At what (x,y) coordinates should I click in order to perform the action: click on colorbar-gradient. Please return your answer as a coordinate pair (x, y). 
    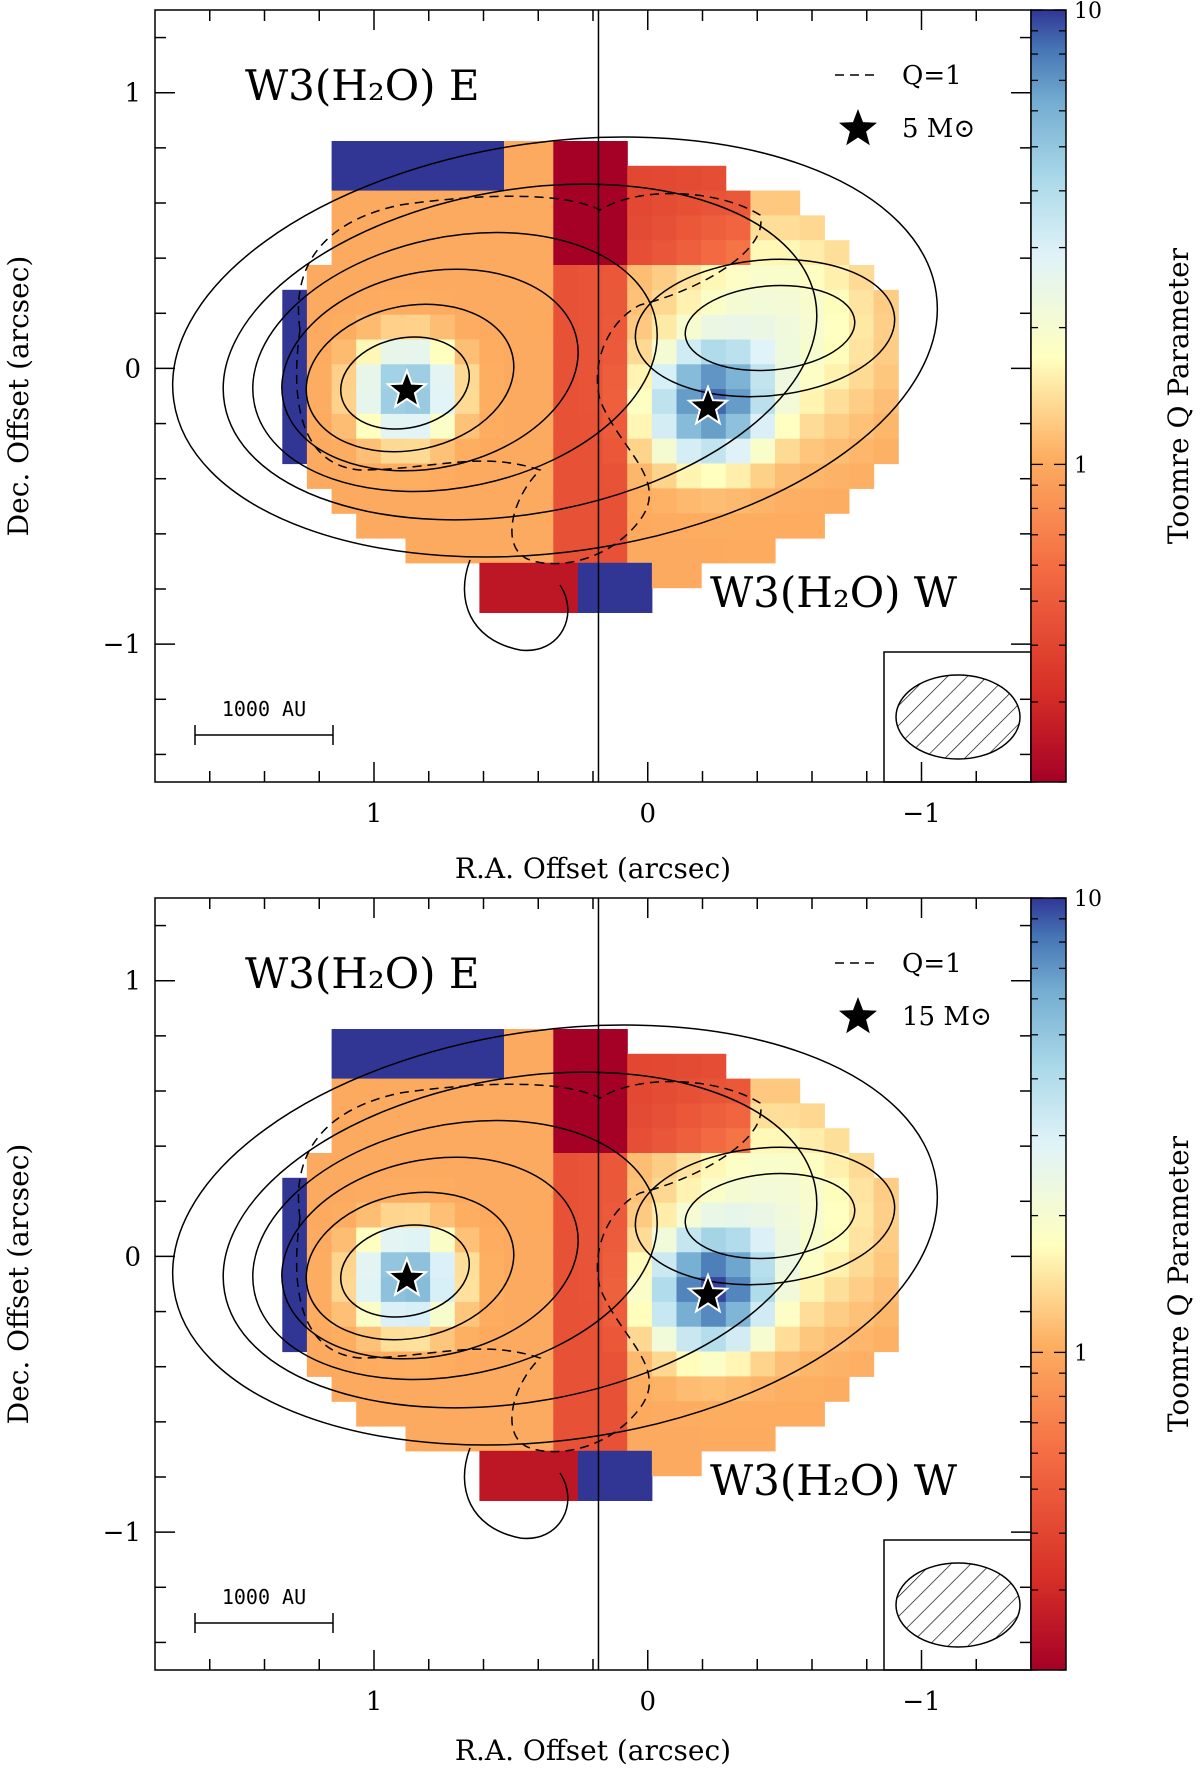
    Looking at the image, I should click on (1048, 1284).